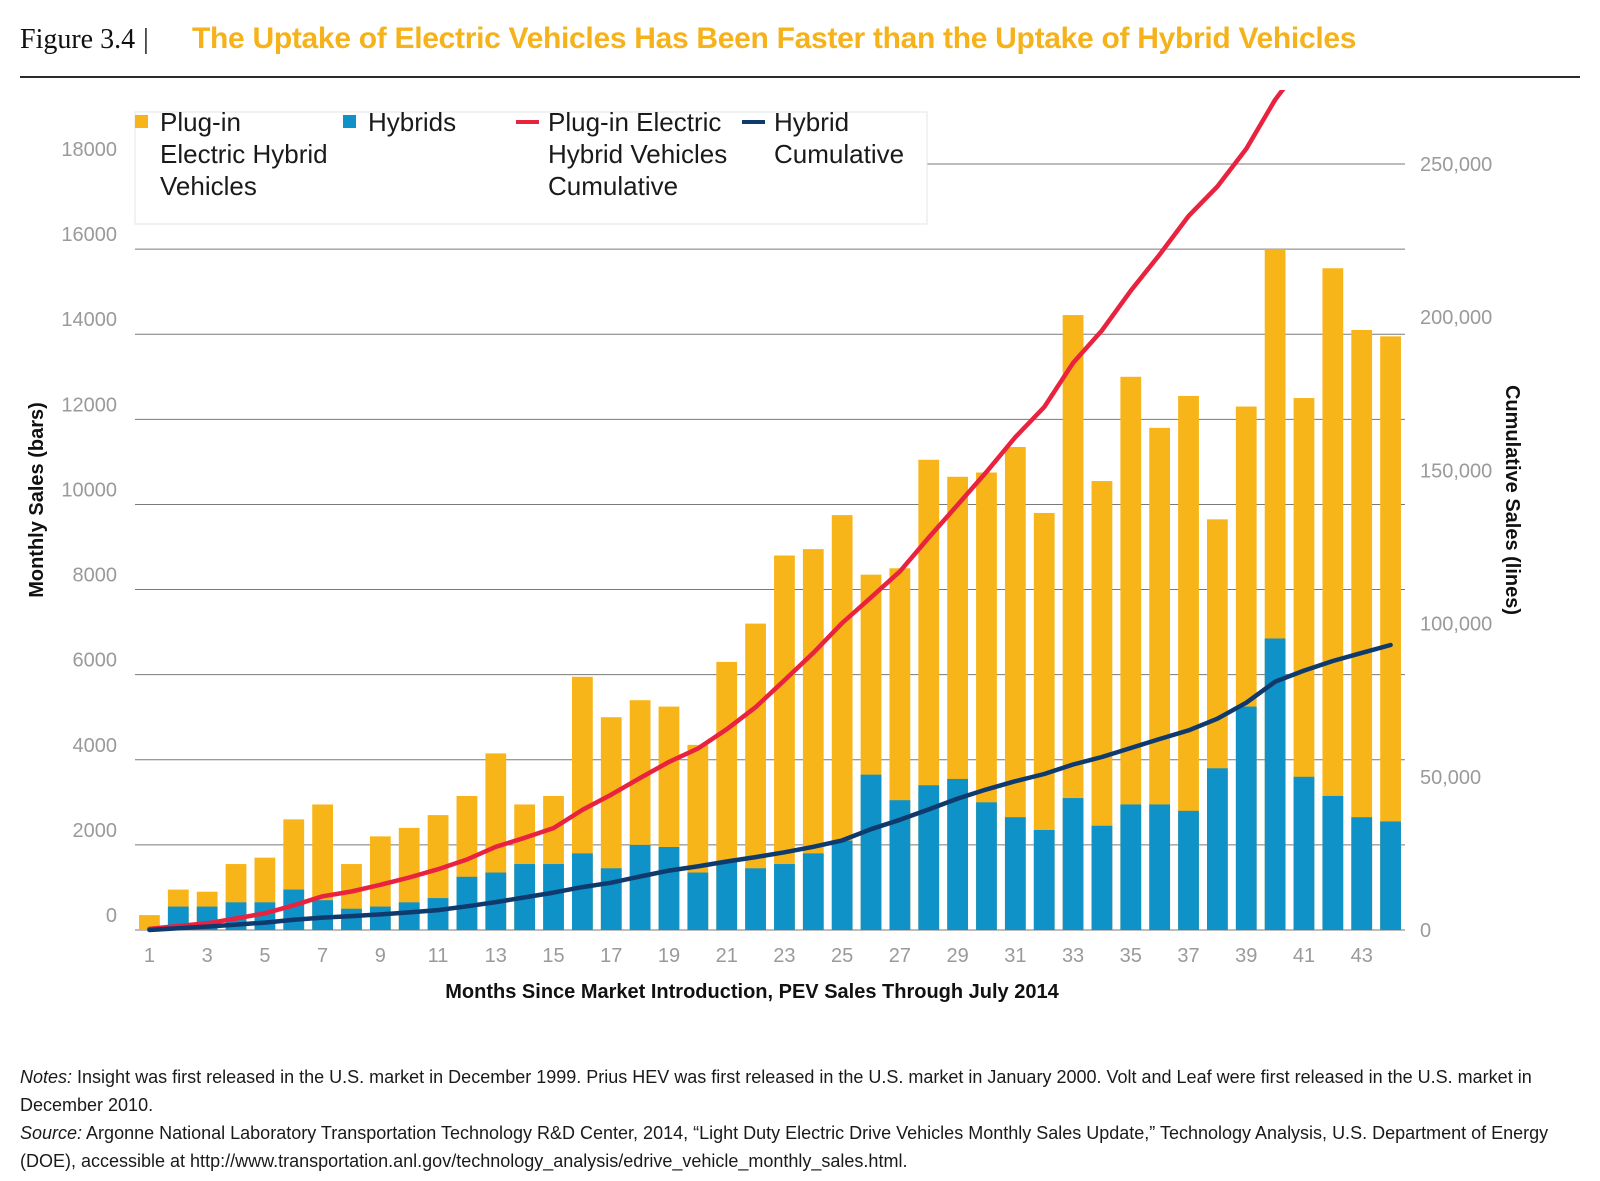 This screenshot has width=1600, height=1181. Describe the element at coordinates (1450, 778) in the screenshot. I see `y-right-tick-label: 50,000` at that location.